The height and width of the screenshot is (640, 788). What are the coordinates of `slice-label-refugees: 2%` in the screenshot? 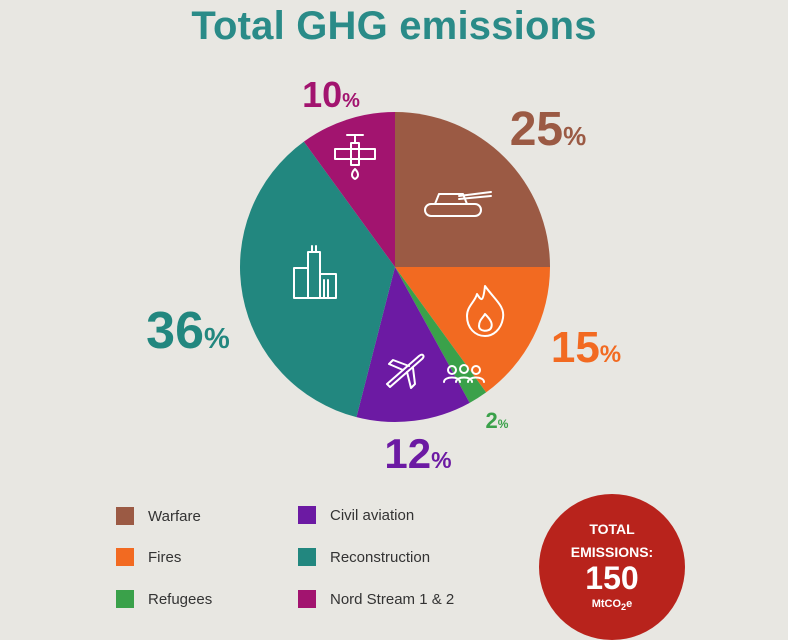 It's located at (497, 420).